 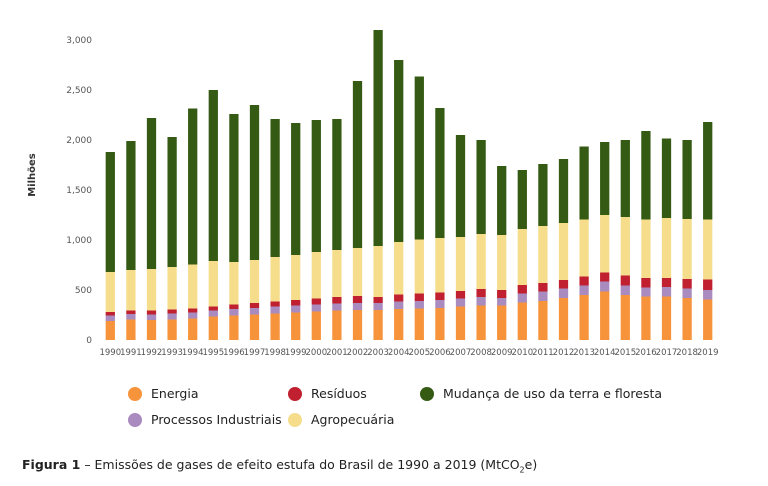 I want to click on y-axis-label: Milhões, so click(x=32, y=175).